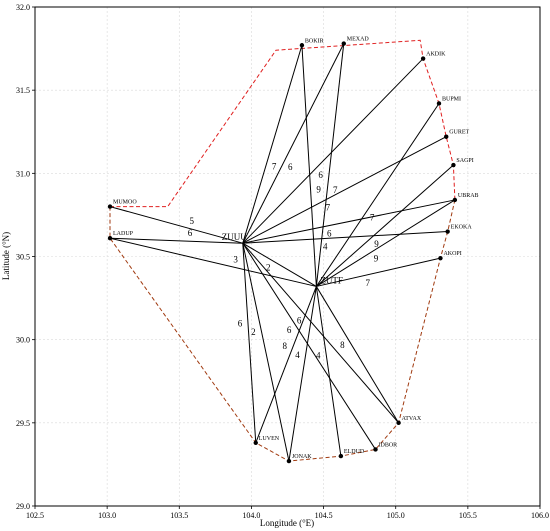 Image resolution: width=550 pixels, height=531 pixels. Describe the element at coordinates (452, 254) in the screenshot. I see `waypoint-label: AKOPI` at that location.